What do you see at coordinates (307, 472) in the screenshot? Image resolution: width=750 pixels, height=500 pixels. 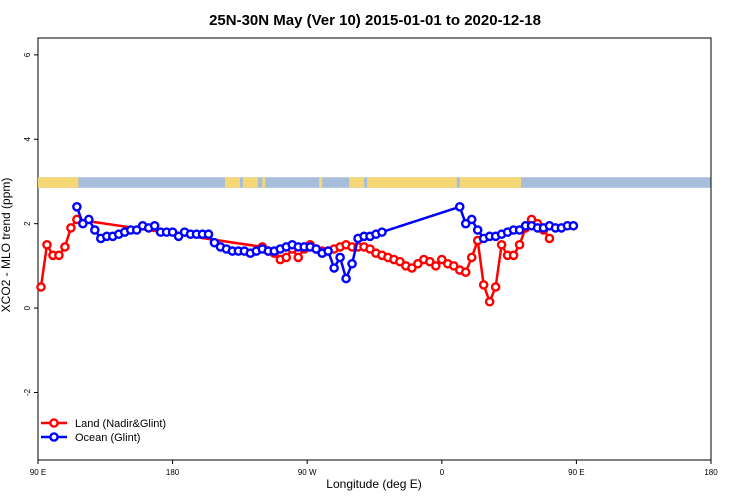 I see `x-tick-label: 90 W` at bounding box center [307, 472].